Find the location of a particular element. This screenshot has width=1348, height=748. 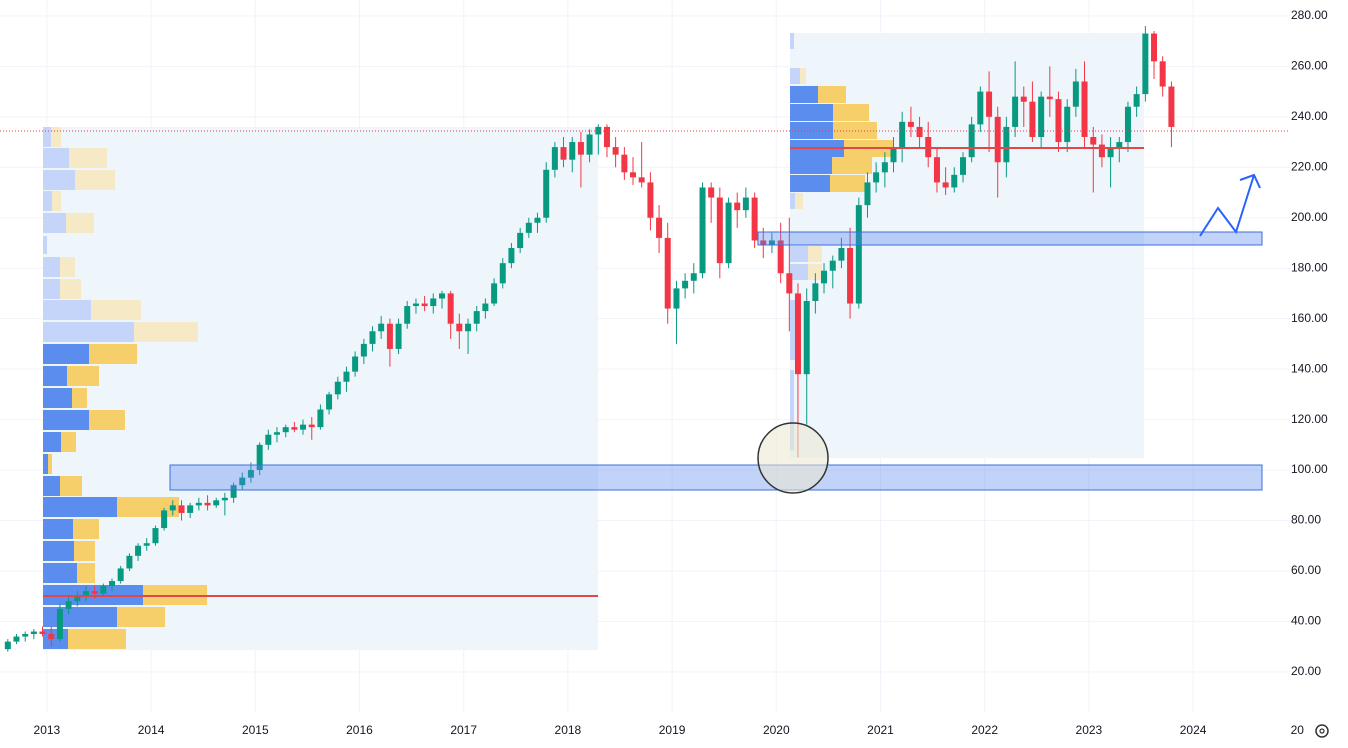

y-tick-label: 100.00 is located at coordinates (1309, 469).